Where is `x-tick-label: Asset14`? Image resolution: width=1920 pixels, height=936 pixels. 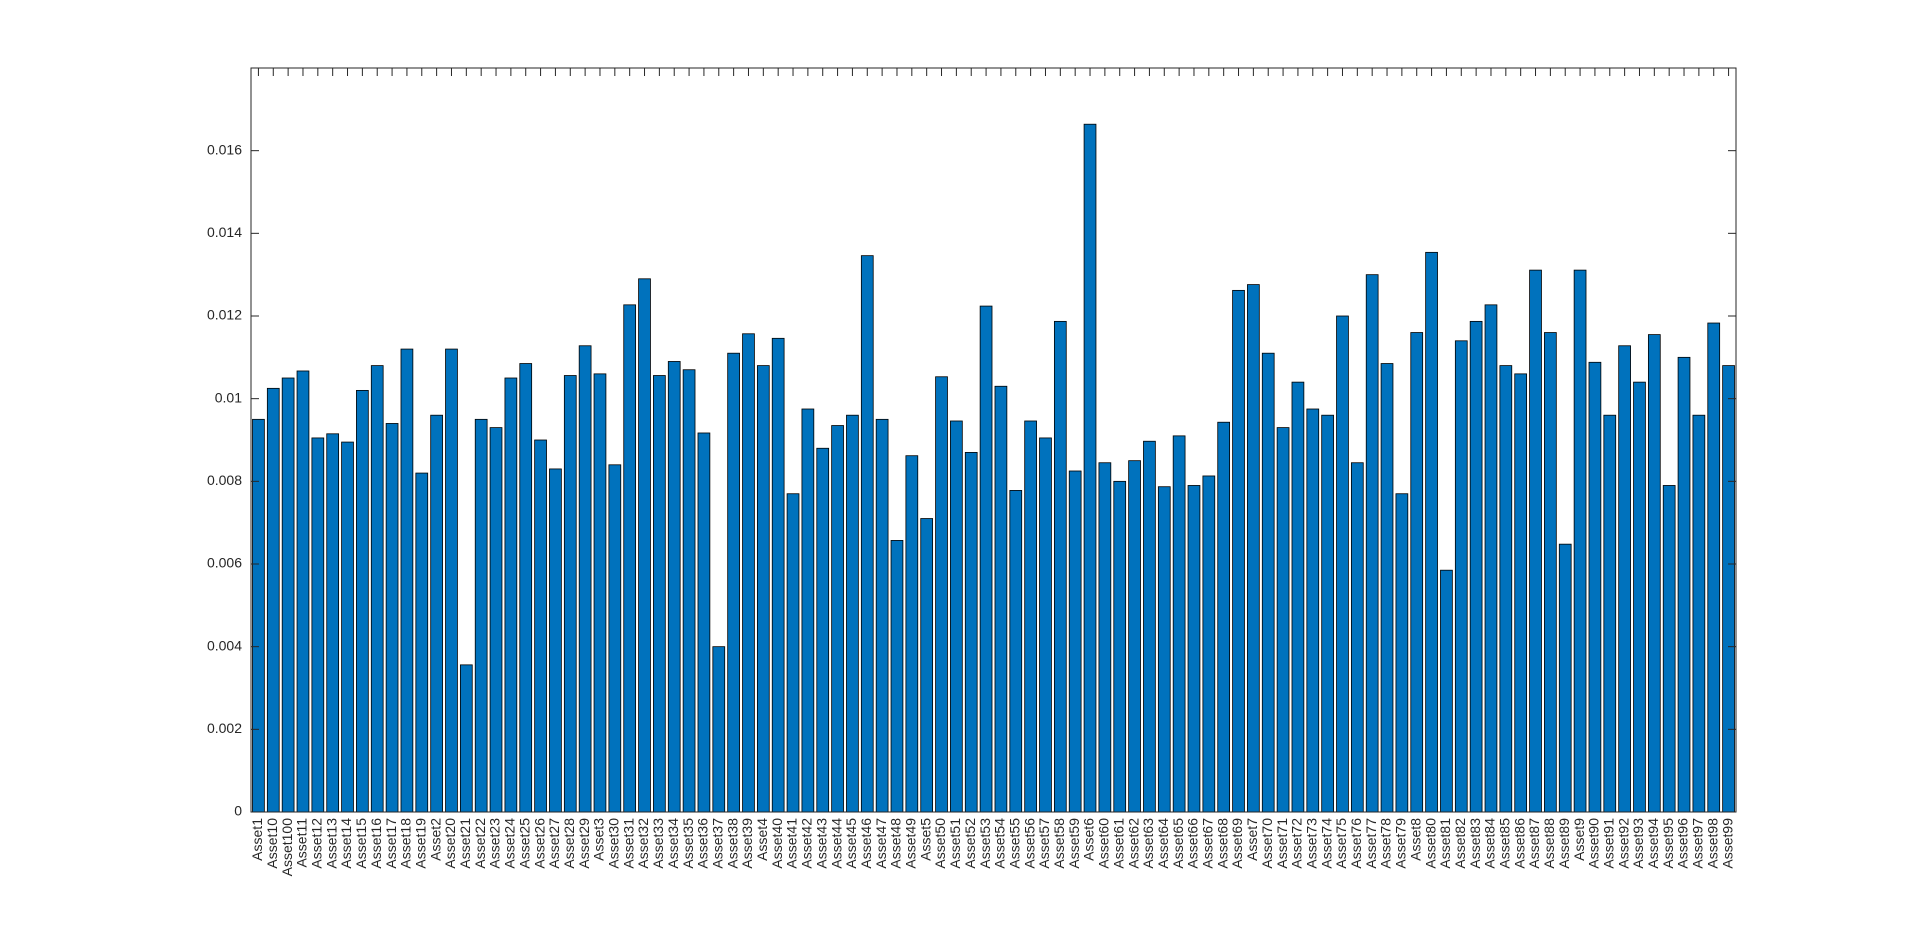
x-tick-label: Asset14 is located at coordinates (346, 843).